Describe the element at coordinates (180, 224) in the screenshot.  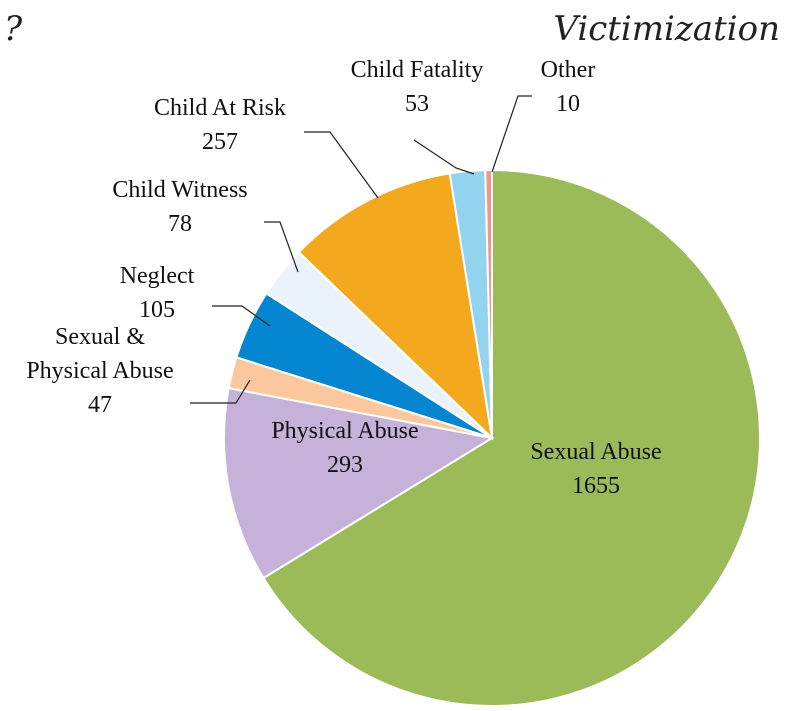
I see `slice-value-child-witness: 78` at that location.